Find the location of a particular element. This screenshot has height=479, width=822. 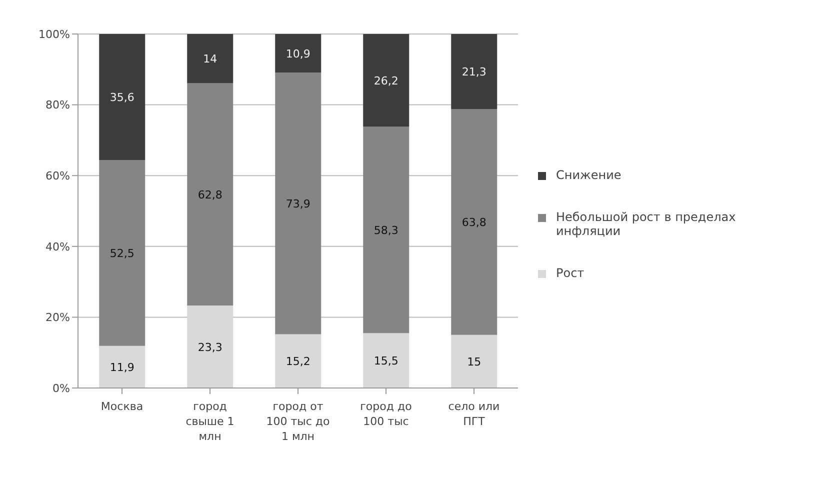

data-label: 15 is located at coordinates (474, 361).